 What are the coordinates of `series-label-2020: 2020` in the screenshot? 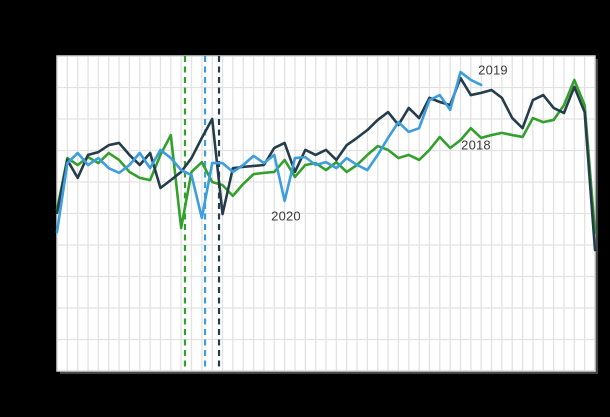 It's located at (286, 216).